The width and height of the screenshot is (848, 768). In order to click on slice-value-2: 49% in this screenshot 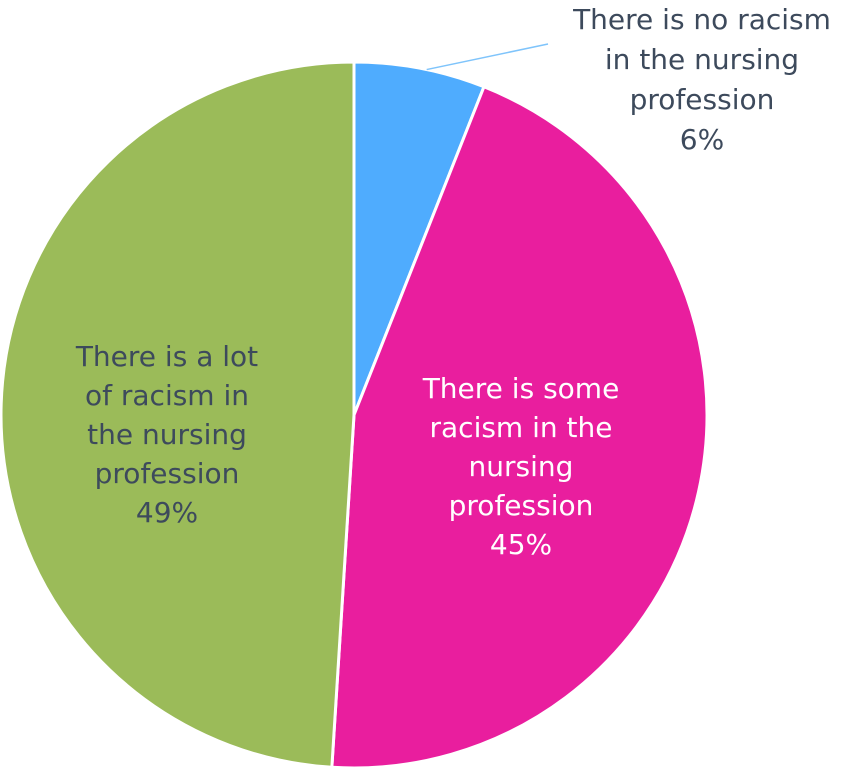, I will do `click(167, 512)`.